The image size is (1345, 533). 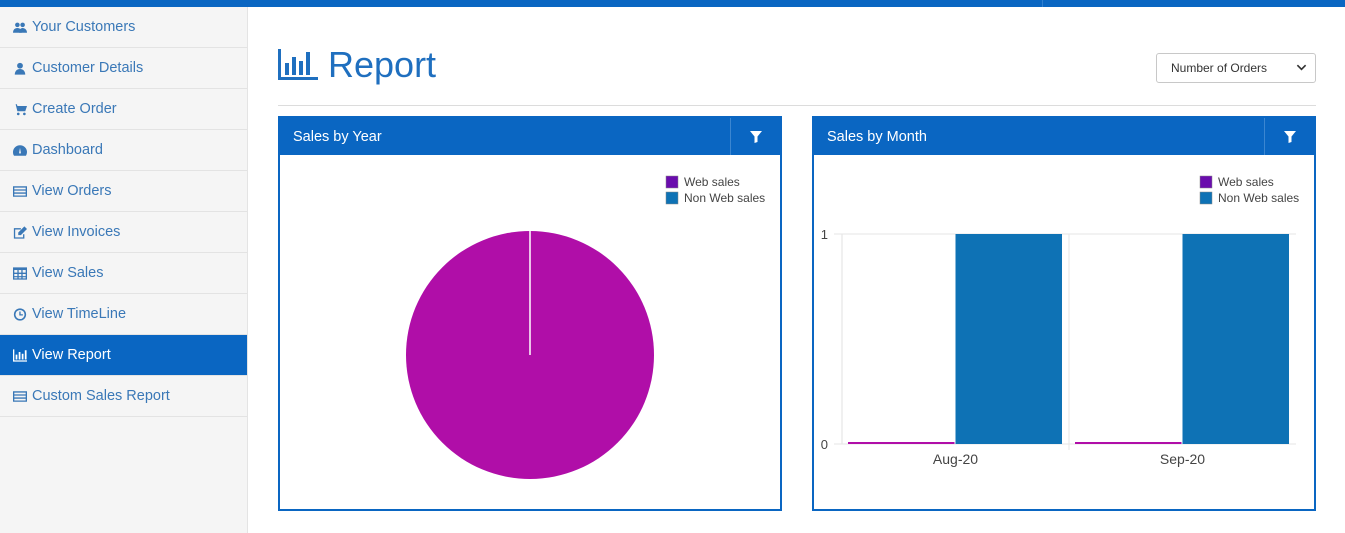 What do you see at coordinates (79, 314) in the screenshot?
I see `sidebar-item-label: View TimeLine` at bounding box center [79, 314].